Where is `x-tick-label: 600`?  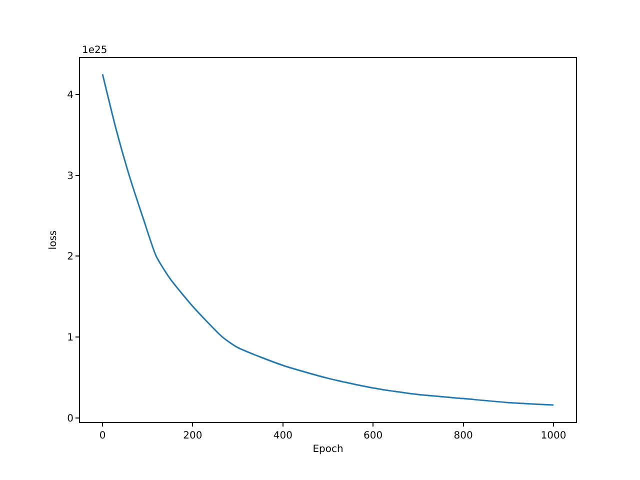 x-tick-label: 600 is located at coordinates (373, 436).